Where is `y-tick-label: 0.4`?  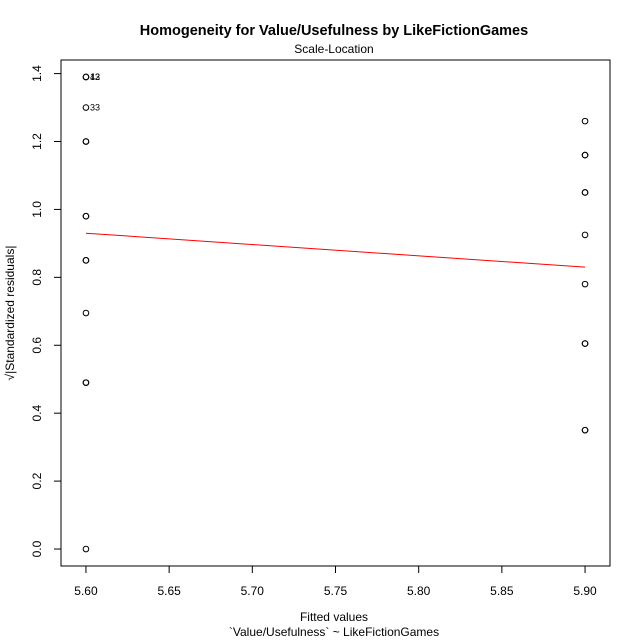
y-tick-label: 0.4 is located at coordinates (37, 413).